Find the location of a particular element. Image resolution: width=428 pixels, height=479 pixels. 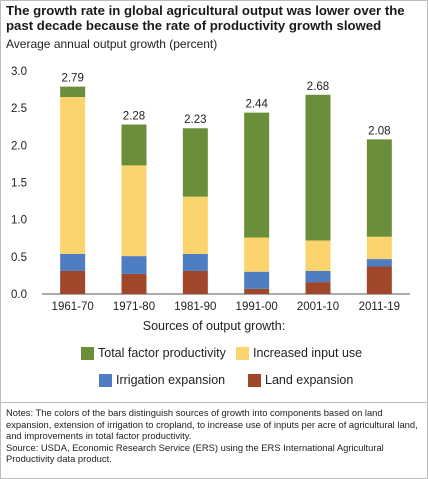

bar-total-label: 2.68 is located at coordinates (318, 87).